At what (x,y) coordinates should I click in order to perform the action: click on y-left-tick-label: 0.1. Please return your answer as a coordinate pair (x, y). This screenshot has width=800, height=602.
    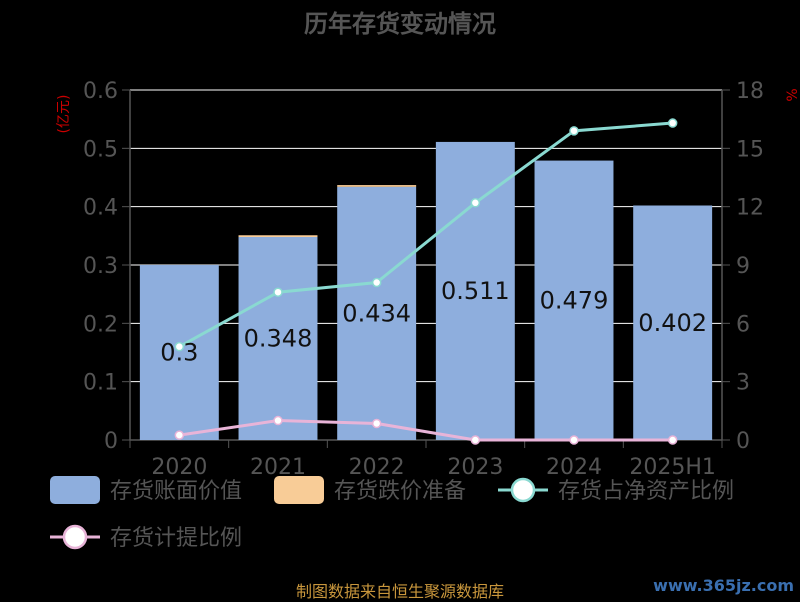
    Looking at the image, I should click on (100, 383).